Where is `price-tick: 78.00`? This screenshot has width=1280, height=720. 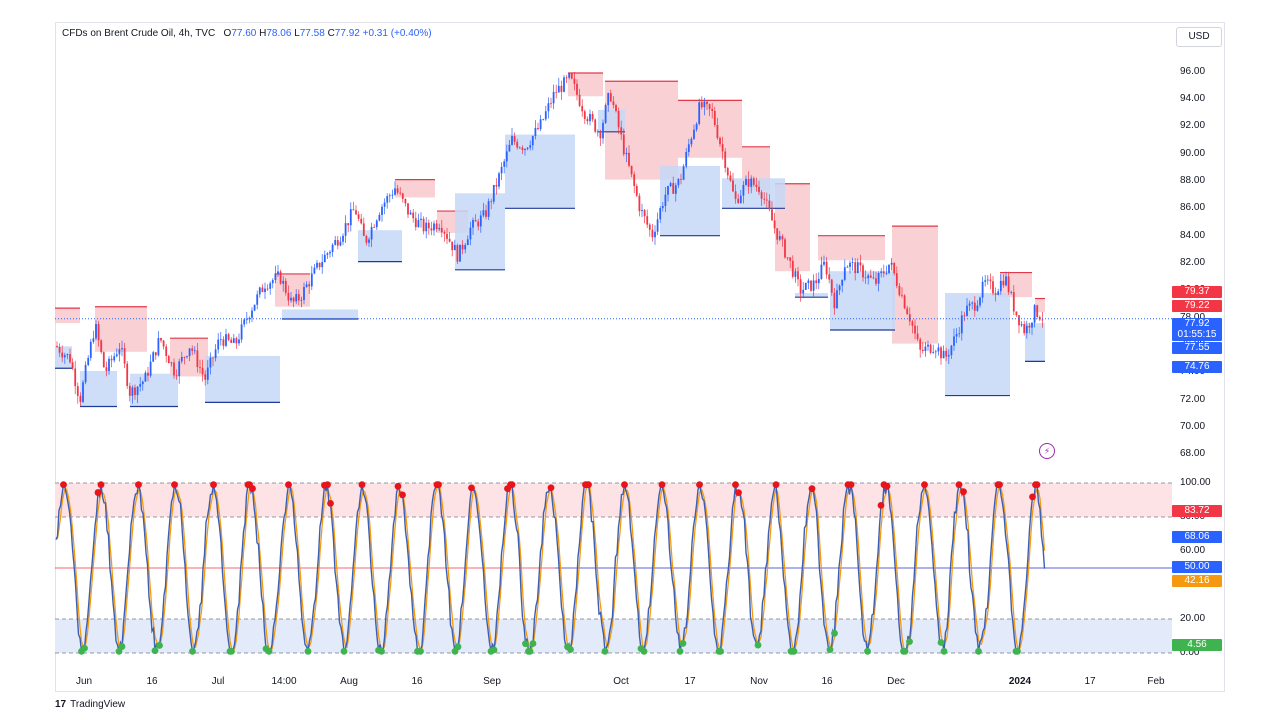 price-tick: 78.00 is located at coordinates (1192, 317).